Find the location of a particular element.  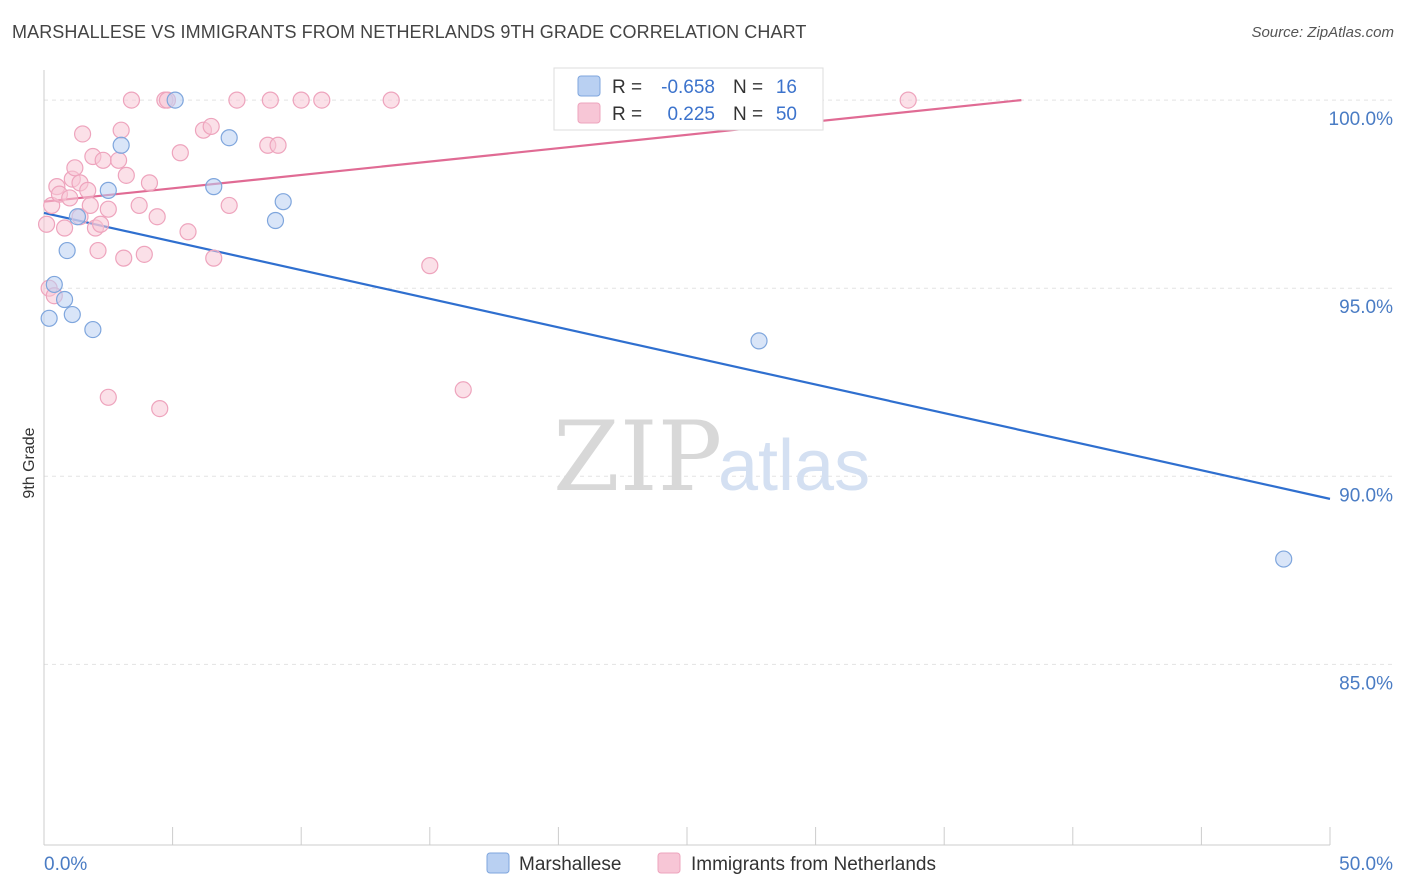

legend-swatch-marshallese is located at coordinates (498, 863).